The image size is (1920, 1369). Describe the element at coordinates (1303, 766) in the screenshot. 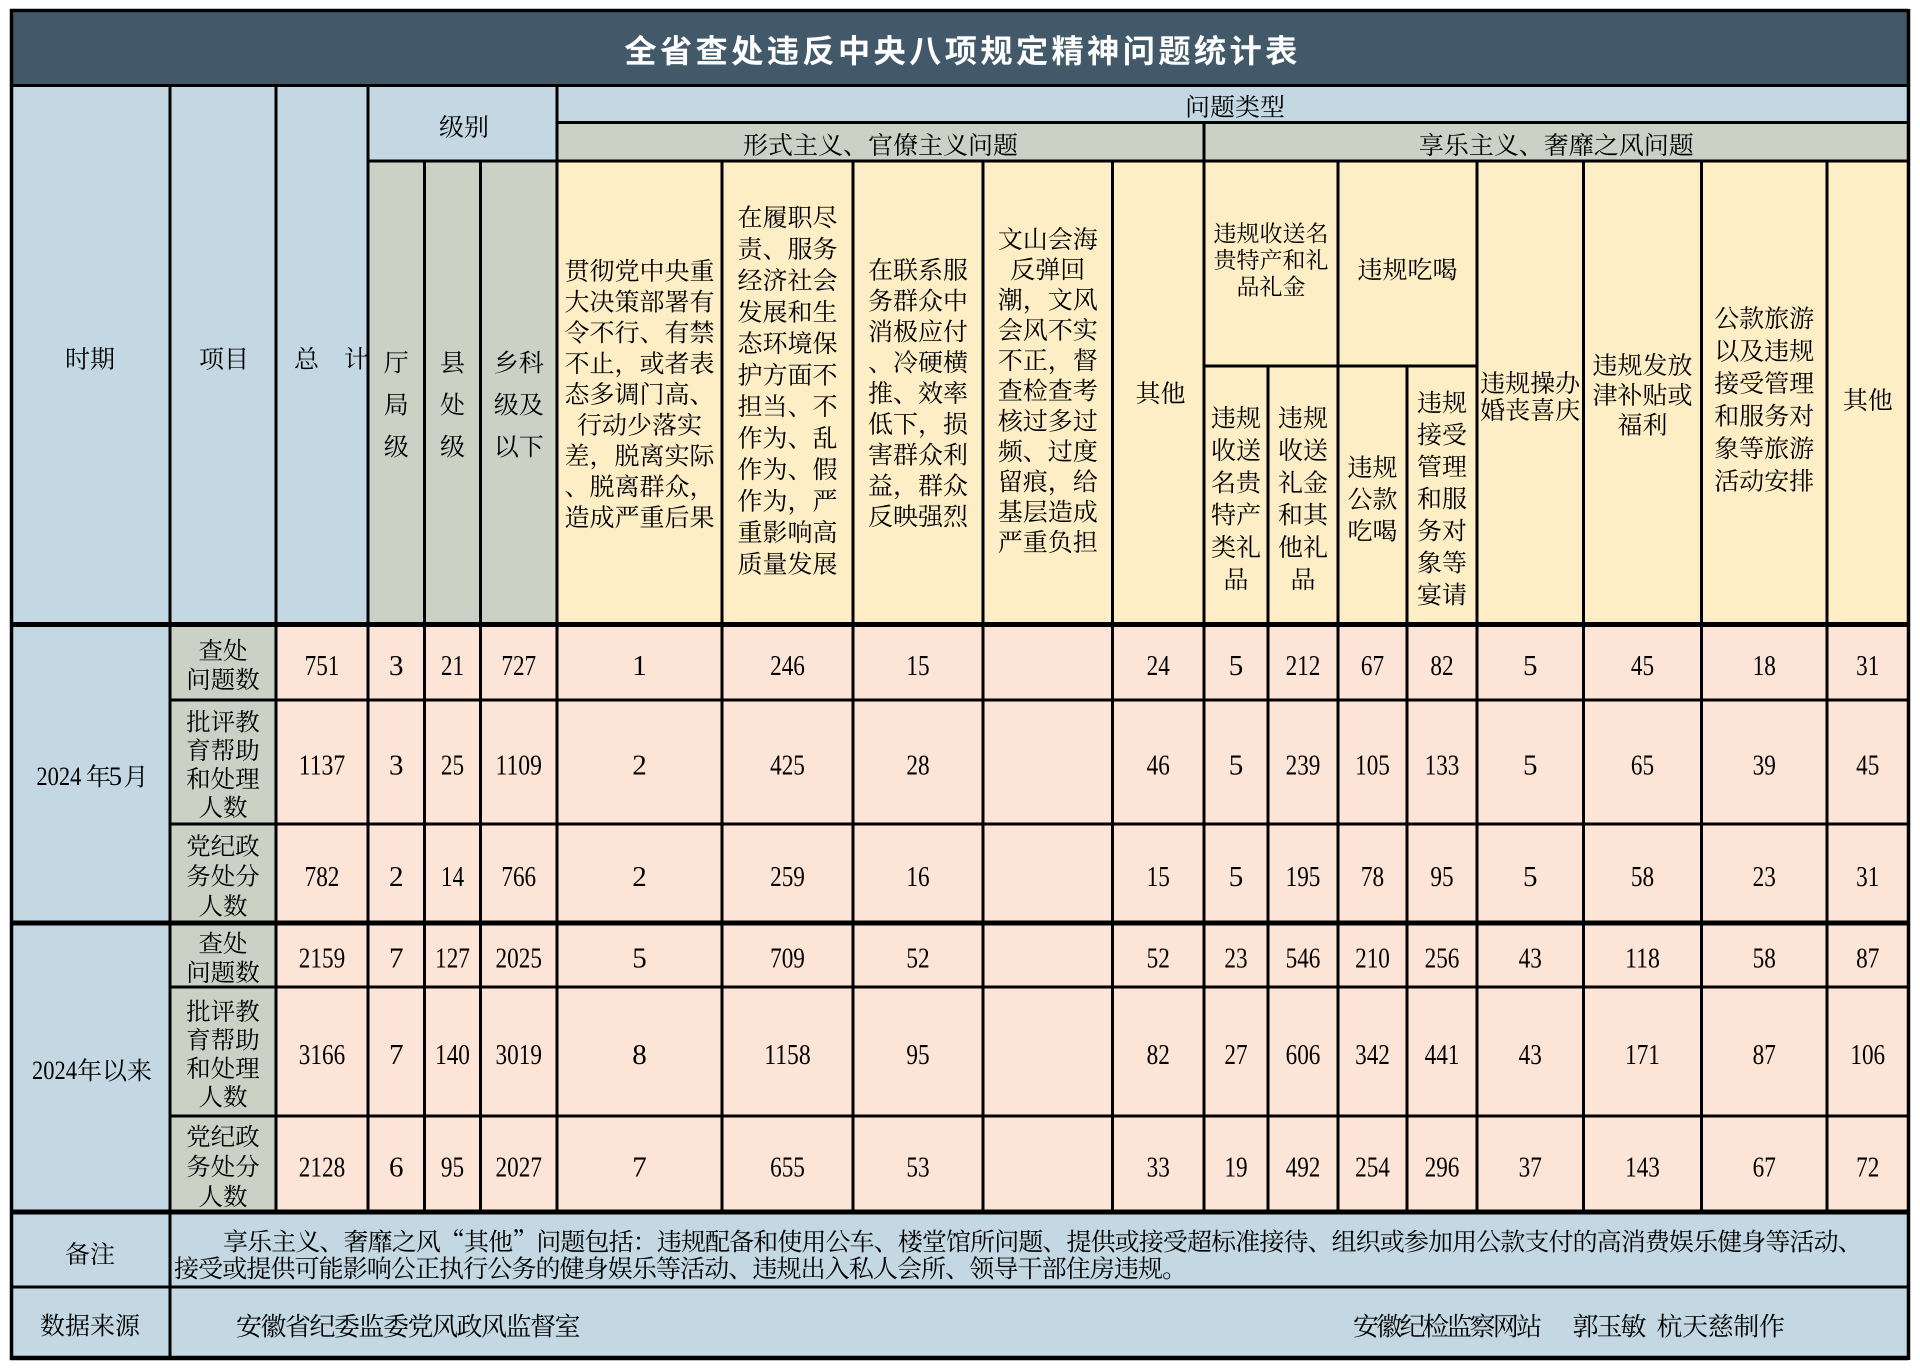

I see `svg-text: 239` at that location.